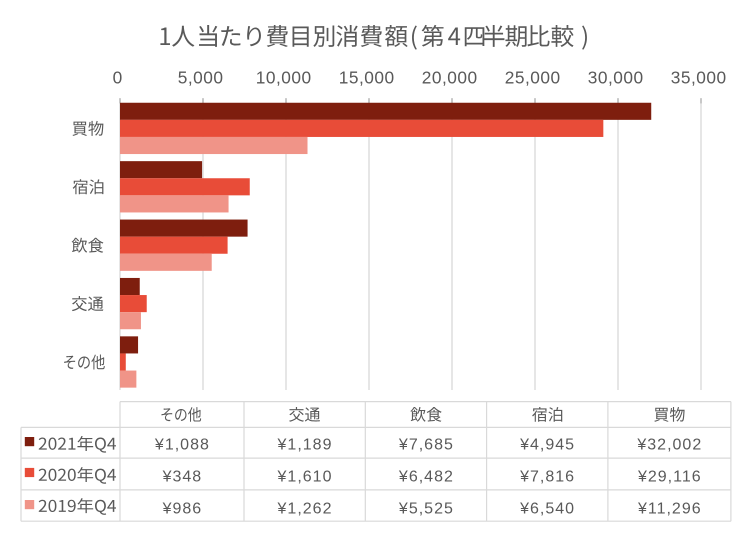 Image resolution: width=750 pixels, height=543 pixels. I want to click on svg-text: ¥1,088, so click(182, 445).